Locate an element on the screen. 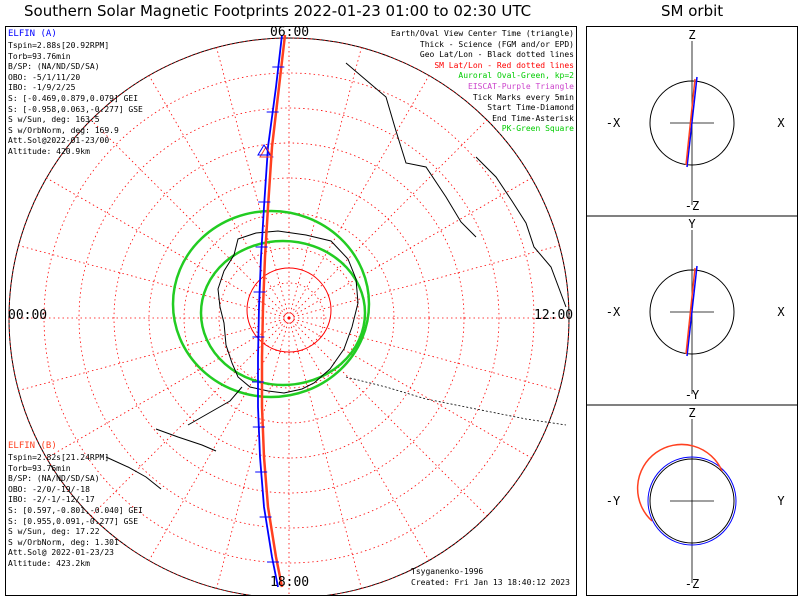 The width and height of the screenshot is (800, 600). elfin-b-track is located at coordinates (273, 311).